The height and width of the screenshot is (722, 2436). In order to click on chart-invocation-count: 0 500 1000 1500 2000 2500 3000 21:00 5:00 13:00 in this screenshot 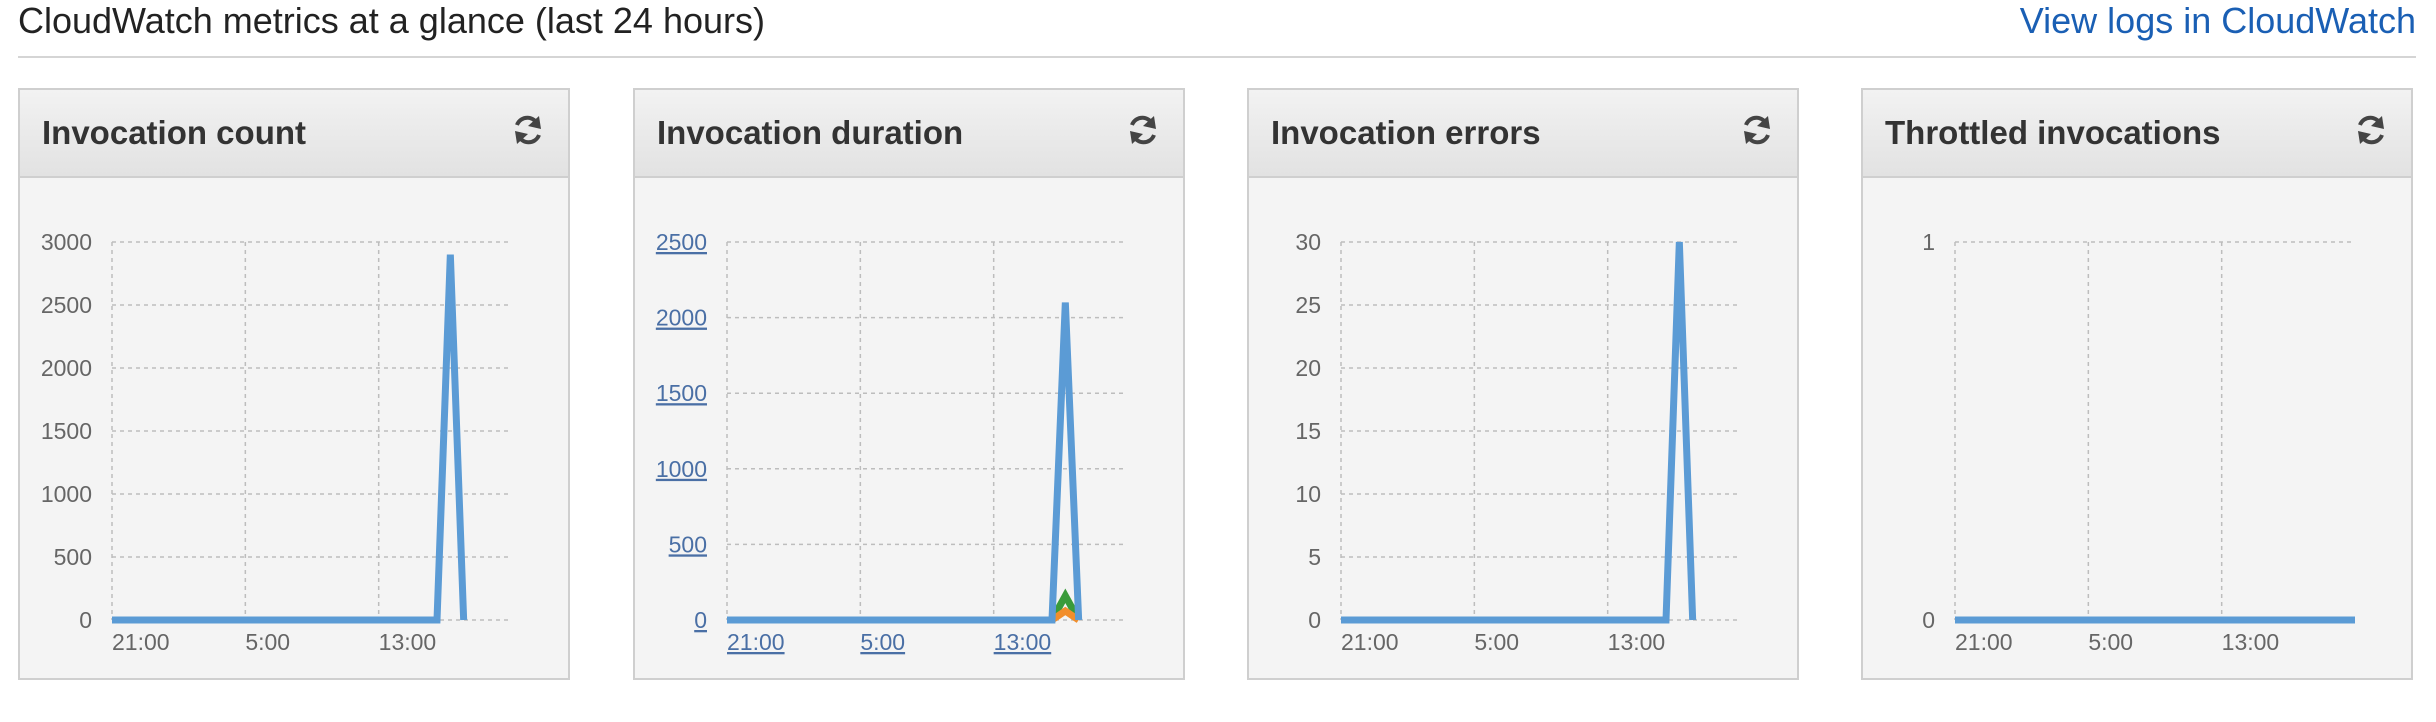, I will do `click(276, 442)`.